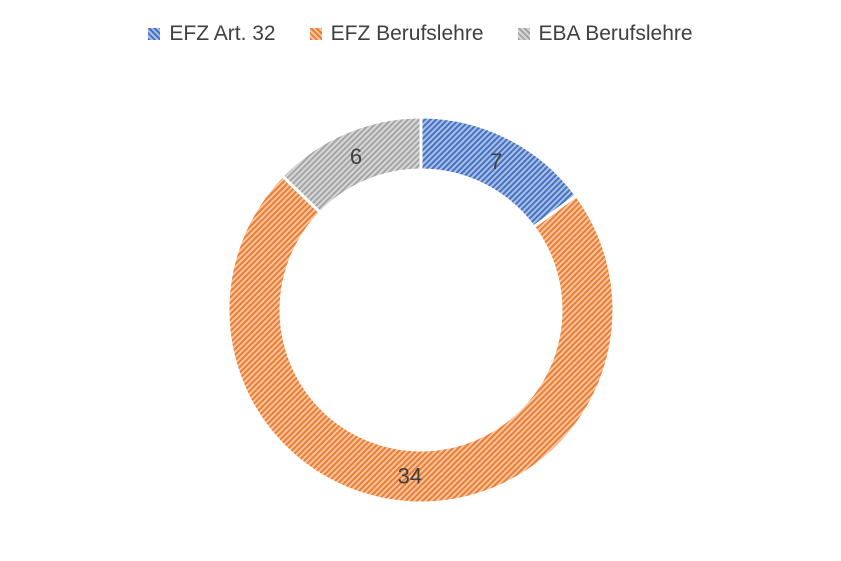  Describe the element at coordinates (315, 34) in the screenshot. I see `legend-swatch-efz-berufslehre` at that location.